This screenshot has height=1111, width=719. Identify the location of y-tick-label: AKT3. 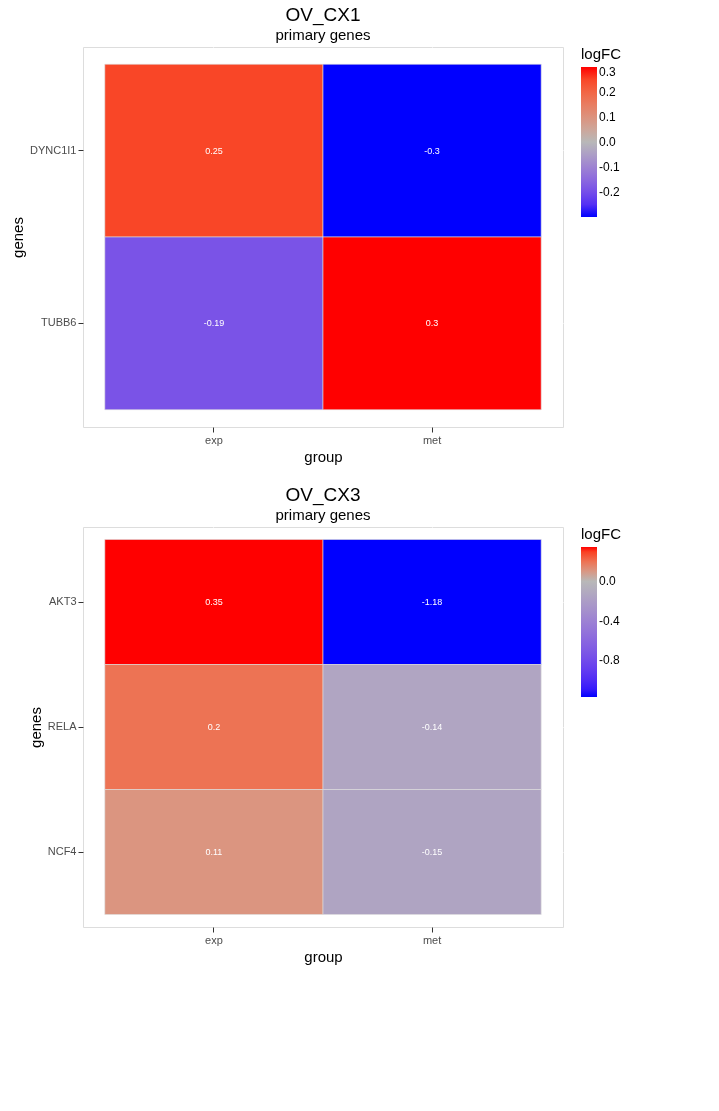
(62, 601).